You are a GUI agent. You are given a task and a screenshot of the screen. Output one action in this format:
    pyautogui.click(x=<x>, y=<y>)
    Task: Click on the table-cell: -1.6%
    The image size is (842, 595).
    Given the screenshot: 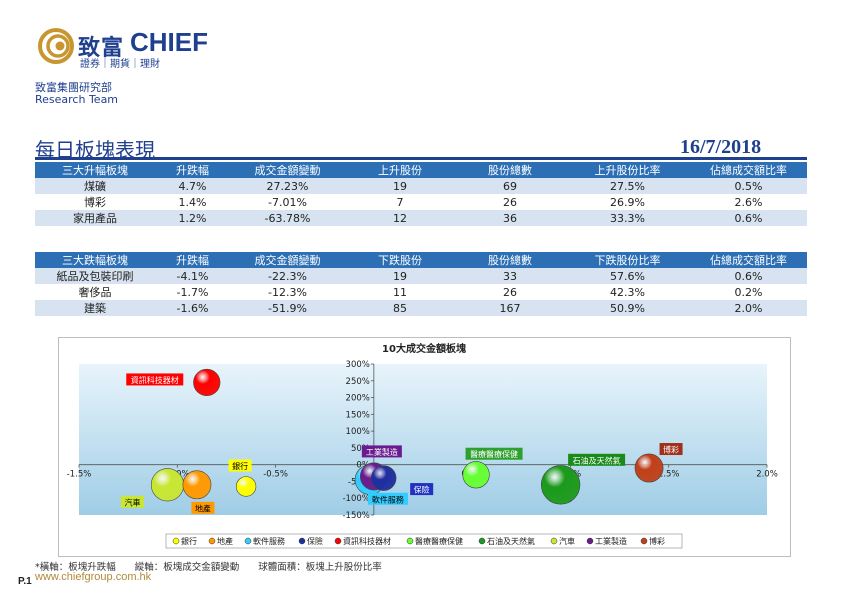 What is the action you would take?
    pyautogui.click(x=192, y=308)
    